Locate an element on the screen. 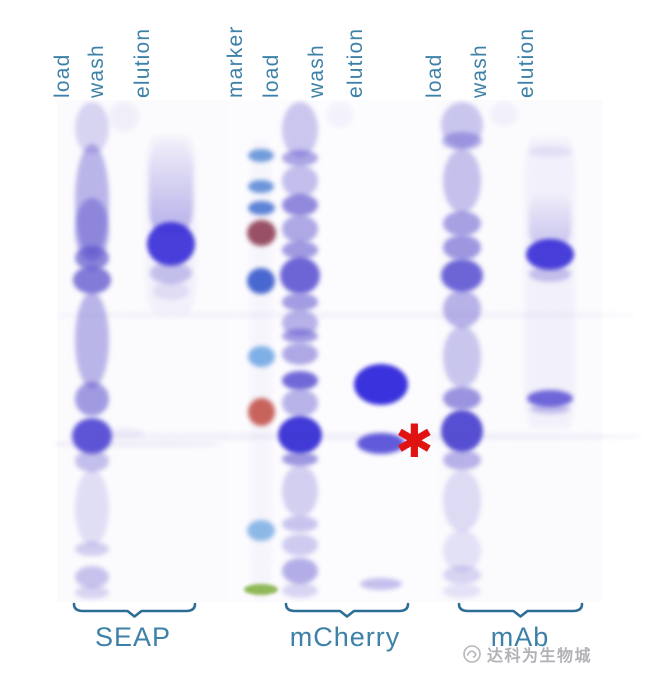 The image size is (651, 674). watermark: 达科为生物城 is located at coordinates (527, 654).